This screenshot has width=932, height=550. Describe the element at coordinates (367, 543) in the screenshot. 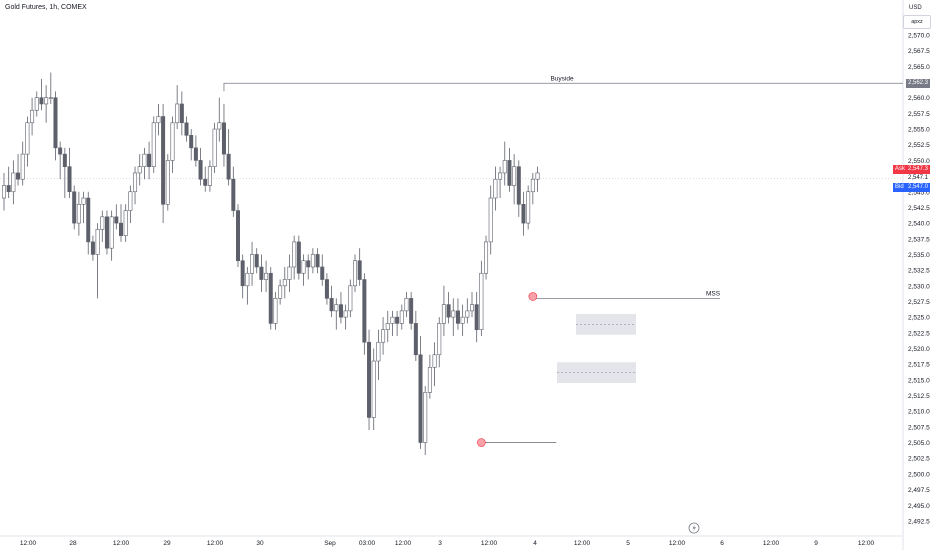

I see `time-tick-label: 03:00` at that location.